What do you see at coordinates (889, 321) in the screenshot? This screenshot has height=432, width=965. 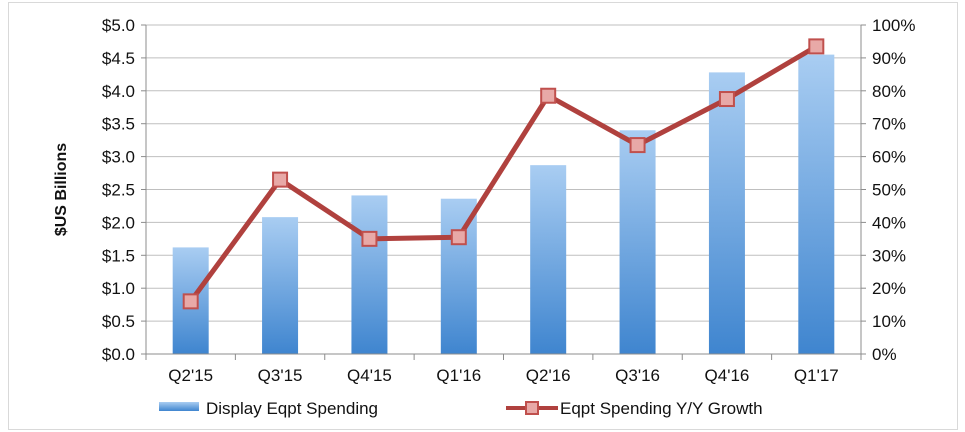 I see `right-tick-label: 10%` at bounding box center [889, 321].